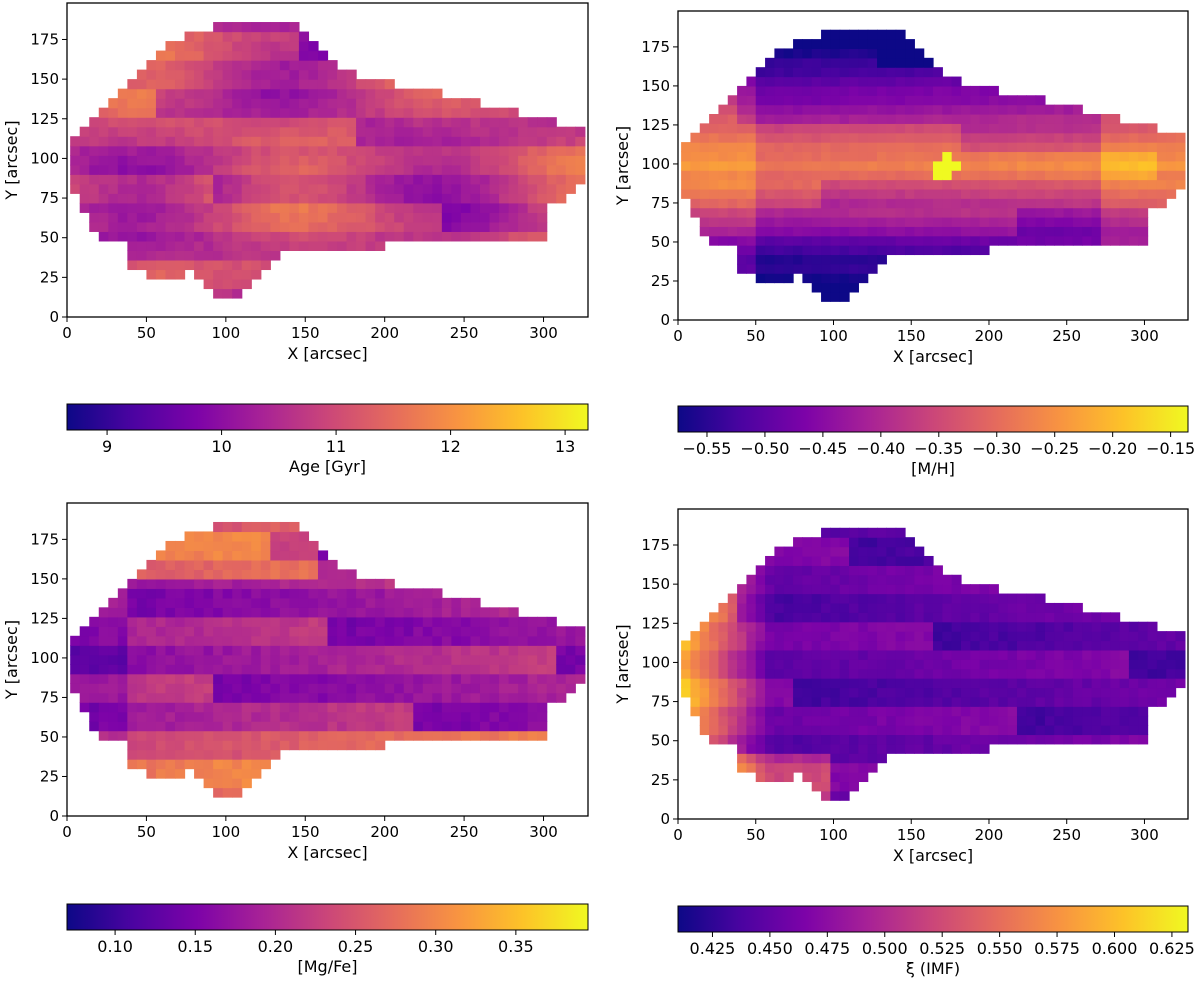 This screenshot has width=1200, height=988. What do you see at coordinates (755, 336) in the screenshot?
I see `x-tick-label: 50` at bounding box center [755, 336].